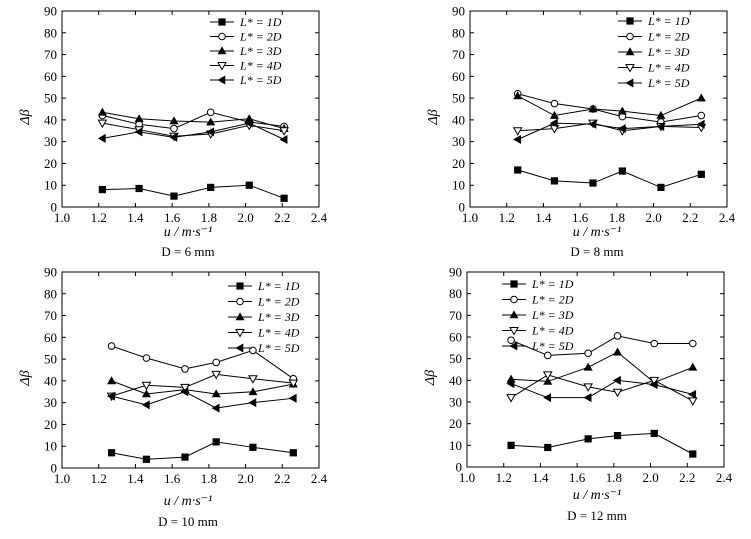 This screenshot has height=539, width=751. What do you see at coordinates (455, 315) in the screenshot?
I see `y-tick-label: 70` at bounding box center [455, 315].